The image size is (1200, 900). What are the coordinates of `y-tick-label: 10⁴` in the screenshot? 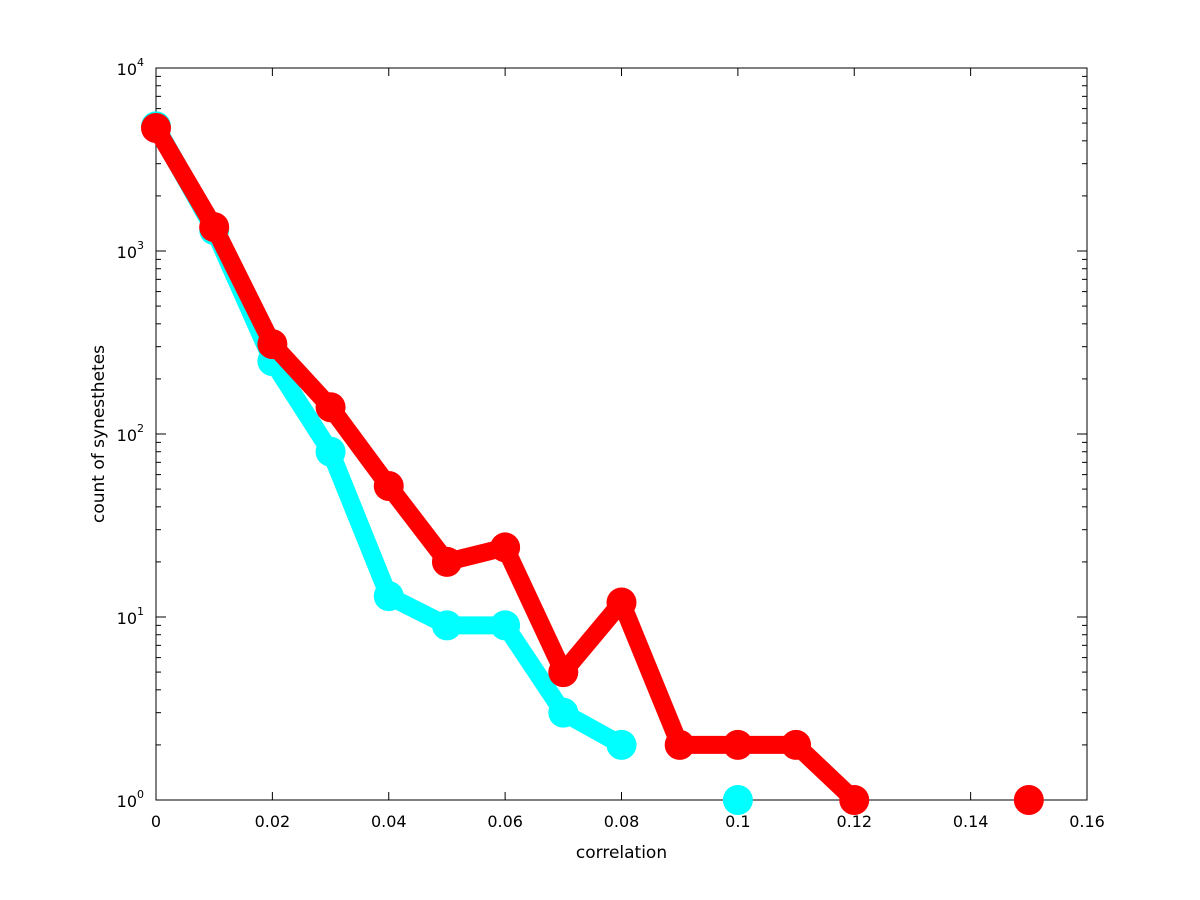 It's located at (130, 67).